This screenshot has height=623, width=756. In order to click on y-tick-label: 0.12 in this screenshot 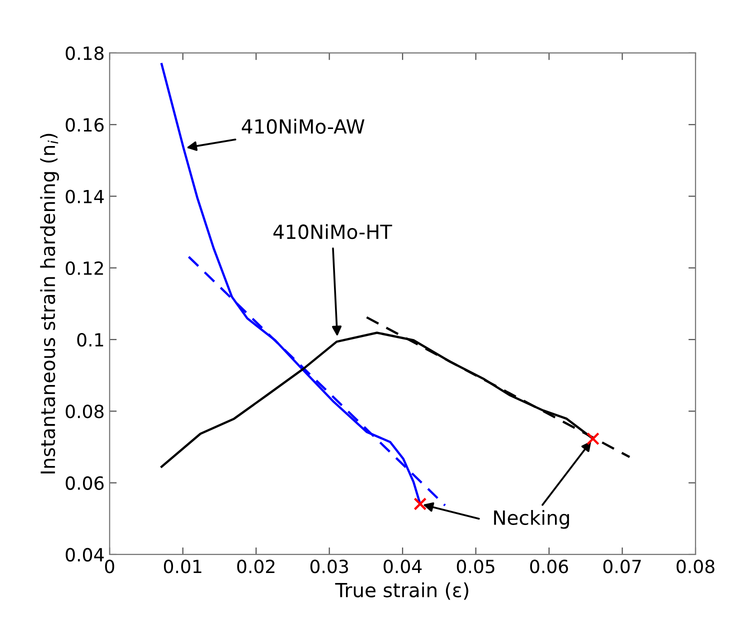, I will do `click(84, 268)`.